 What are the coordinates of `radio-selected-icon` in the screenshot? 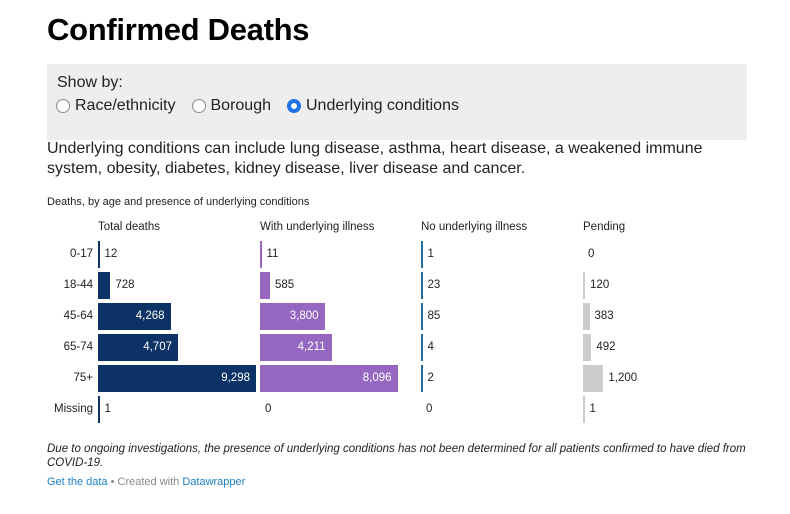 It's located at (294, 106).